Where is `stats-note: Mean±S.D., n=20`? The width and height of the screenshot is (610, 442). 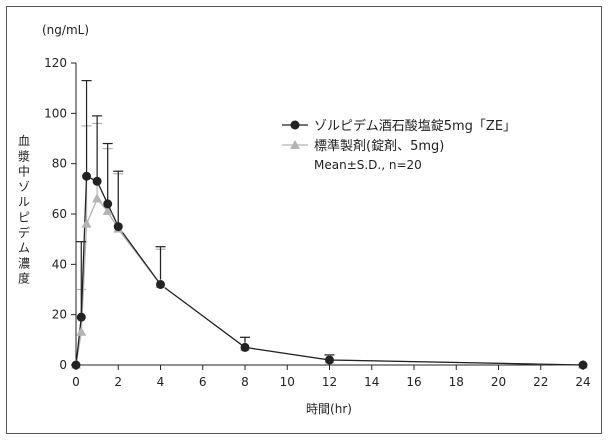
stats-note: Mean±S.D., n=20 is located at coordinates (368, 165).